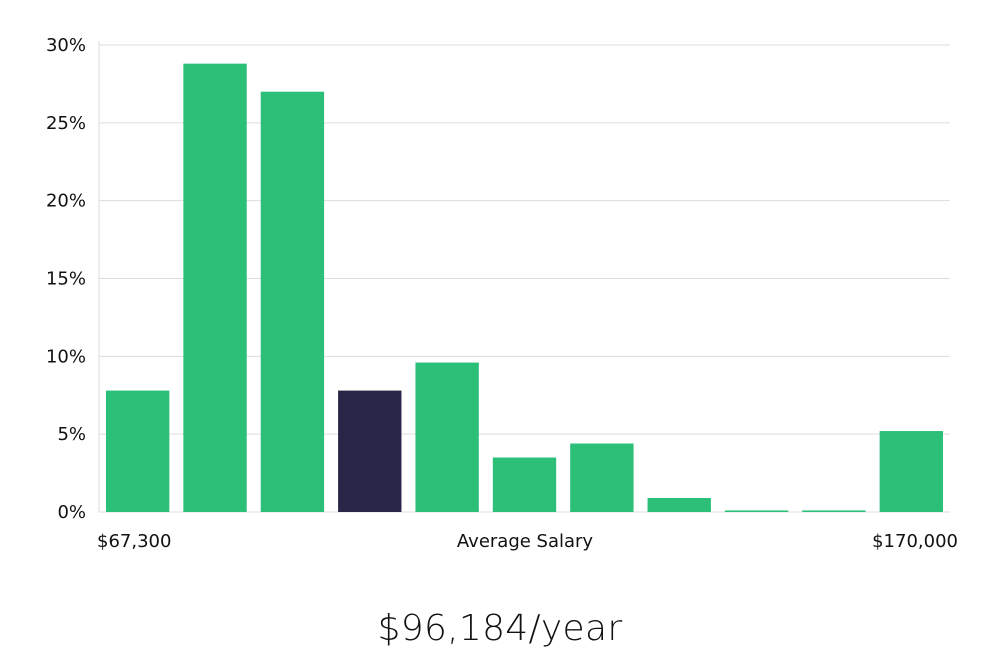  I want to click on y-tick-label: 25%, so click(66, 123).